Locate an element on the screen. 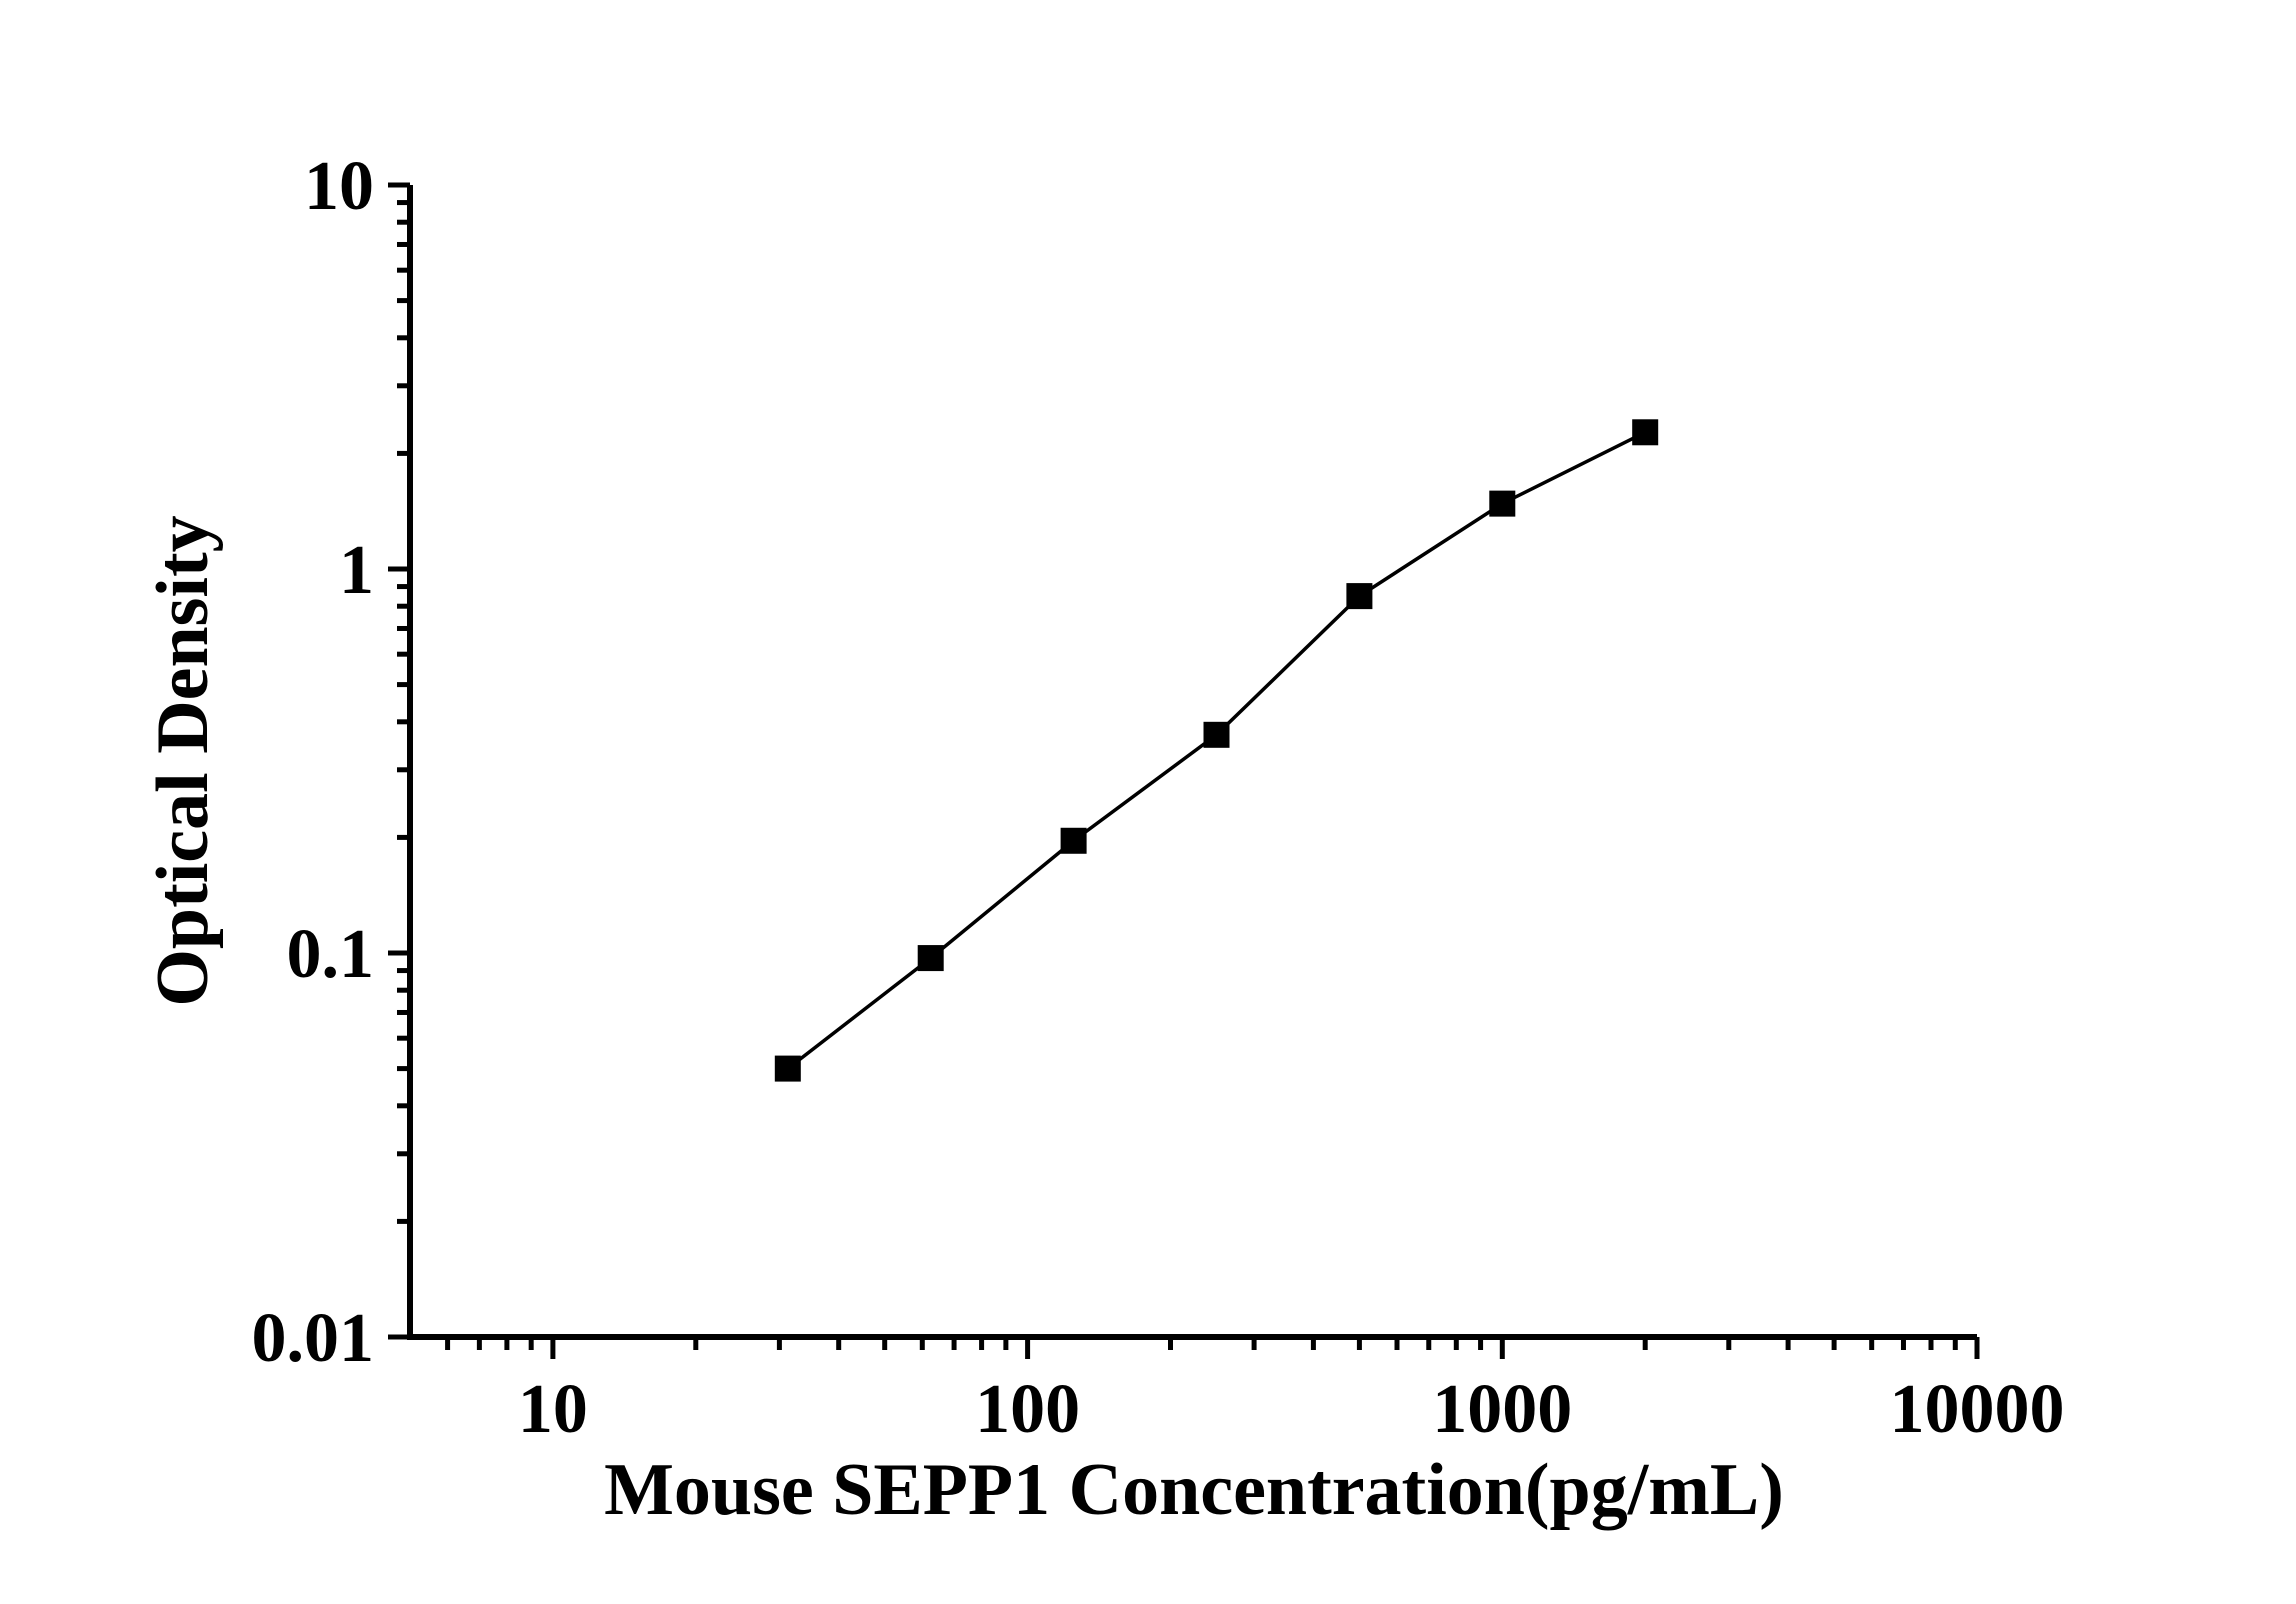 The width and height of the screenshot is (2296, 1604). x-tick-label: 10000 is located at coordinates (1977, 1409).